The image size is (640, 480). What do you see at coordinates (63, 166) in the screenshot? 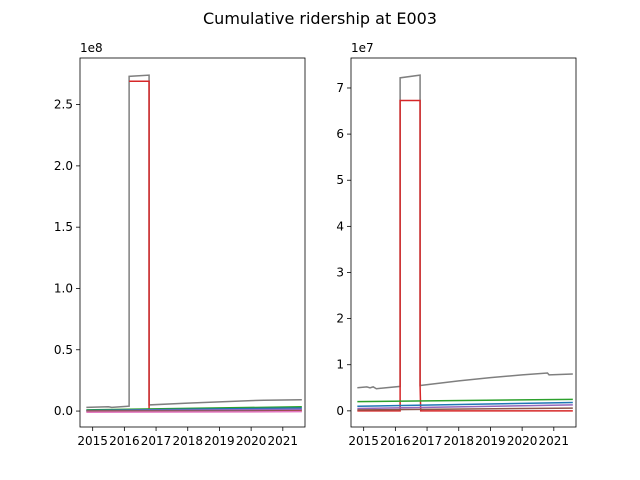
I see `y-tick-label: 2.0` at bounding box center [63, 166].